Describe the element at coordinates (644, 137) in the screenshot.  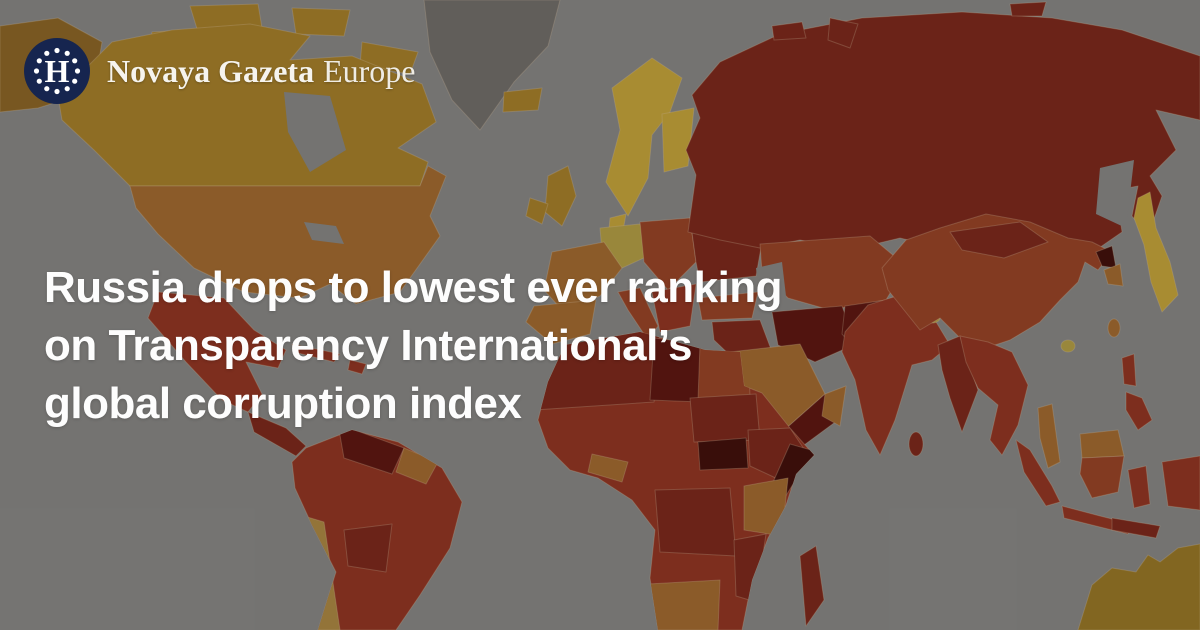
I see `region-norway-sweden` at that location.